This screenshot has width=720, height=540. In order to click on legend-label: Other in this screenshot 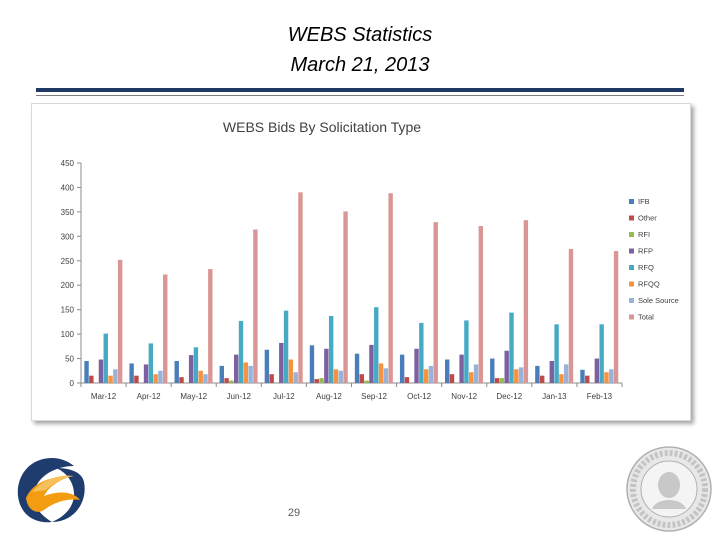, I will do `click(647, 218)`.